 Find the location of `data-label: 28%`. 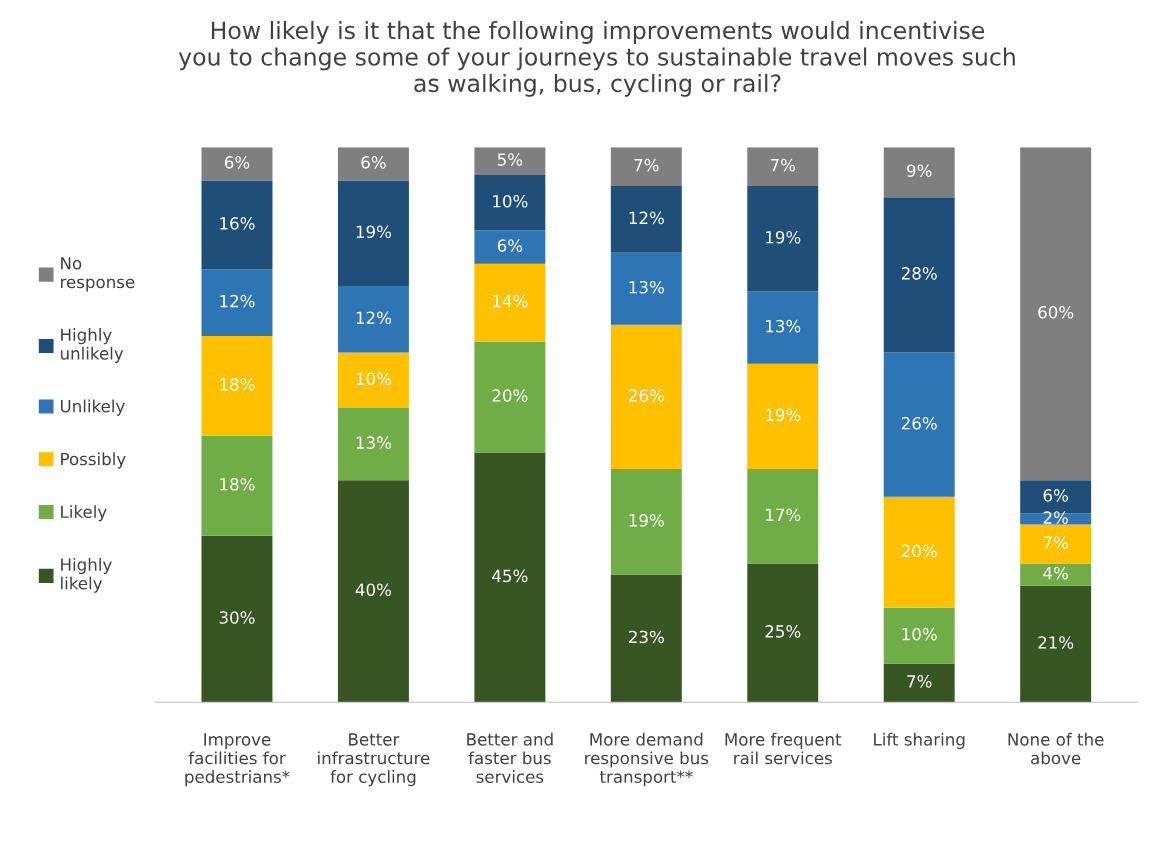

data-label: 28% is located at coordinates (919, 273).